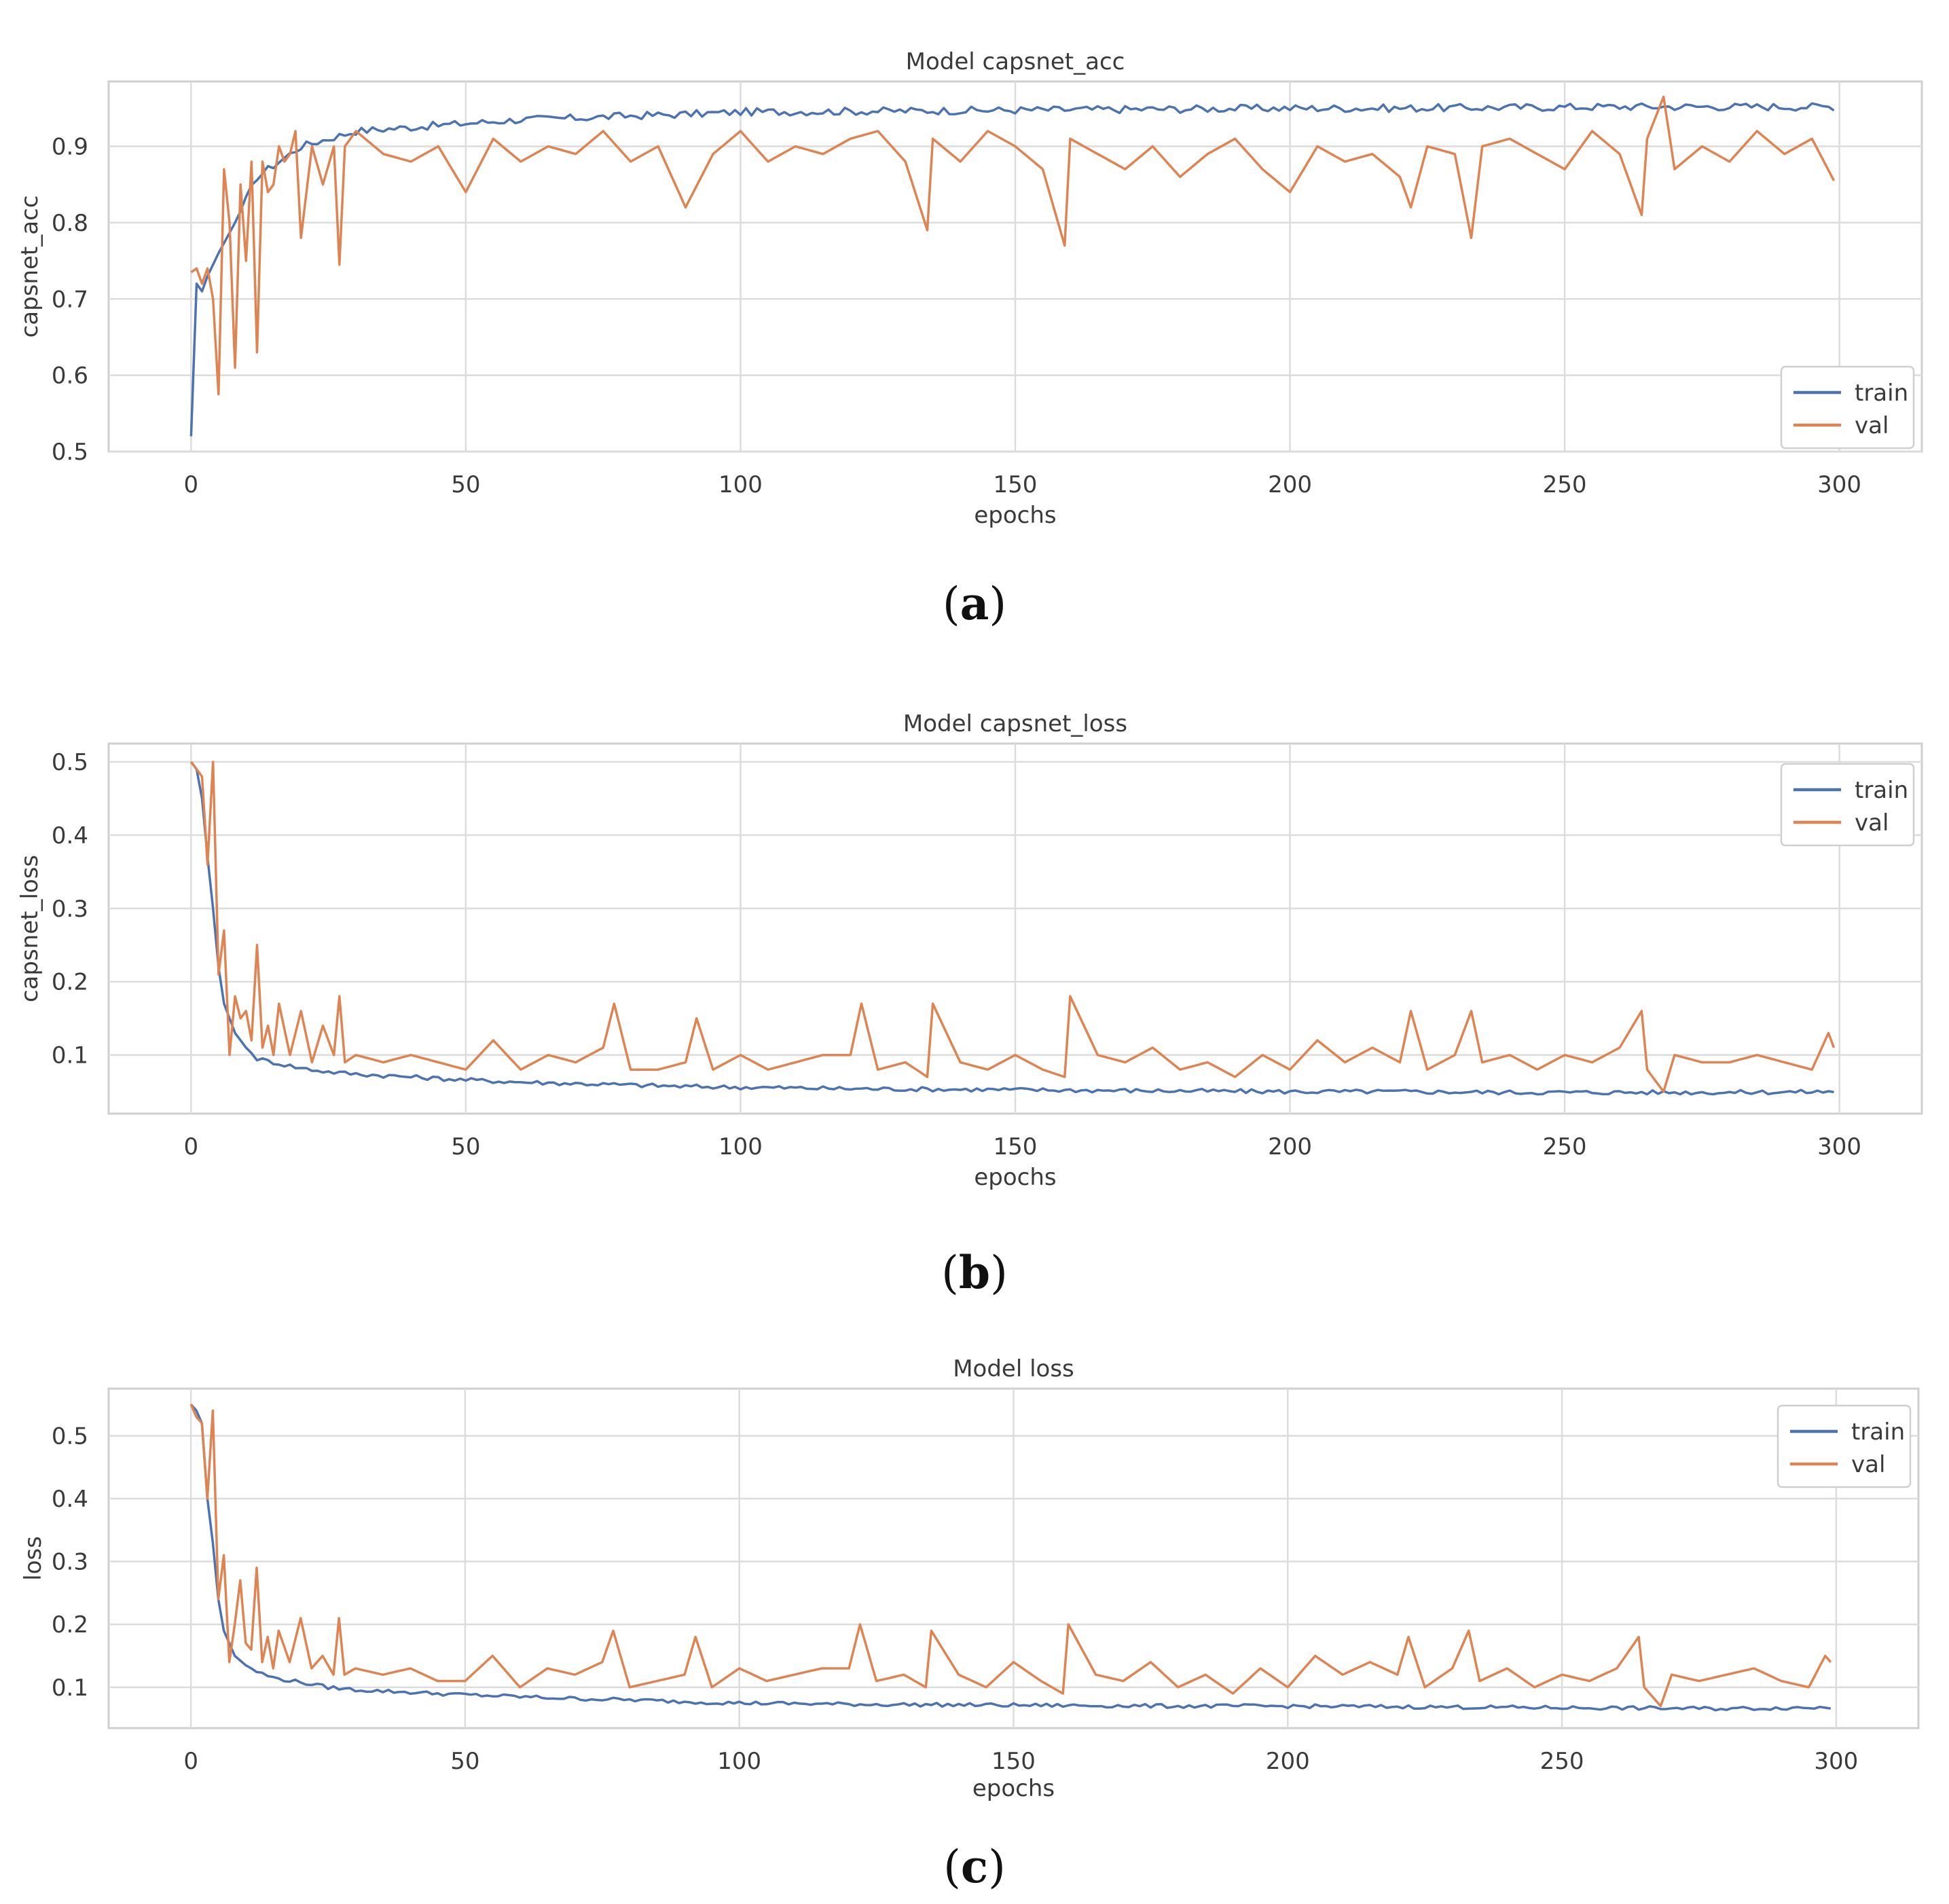 The image size is (1949, 1904). I want to click on caption-c: (c), so click(974, 1866).